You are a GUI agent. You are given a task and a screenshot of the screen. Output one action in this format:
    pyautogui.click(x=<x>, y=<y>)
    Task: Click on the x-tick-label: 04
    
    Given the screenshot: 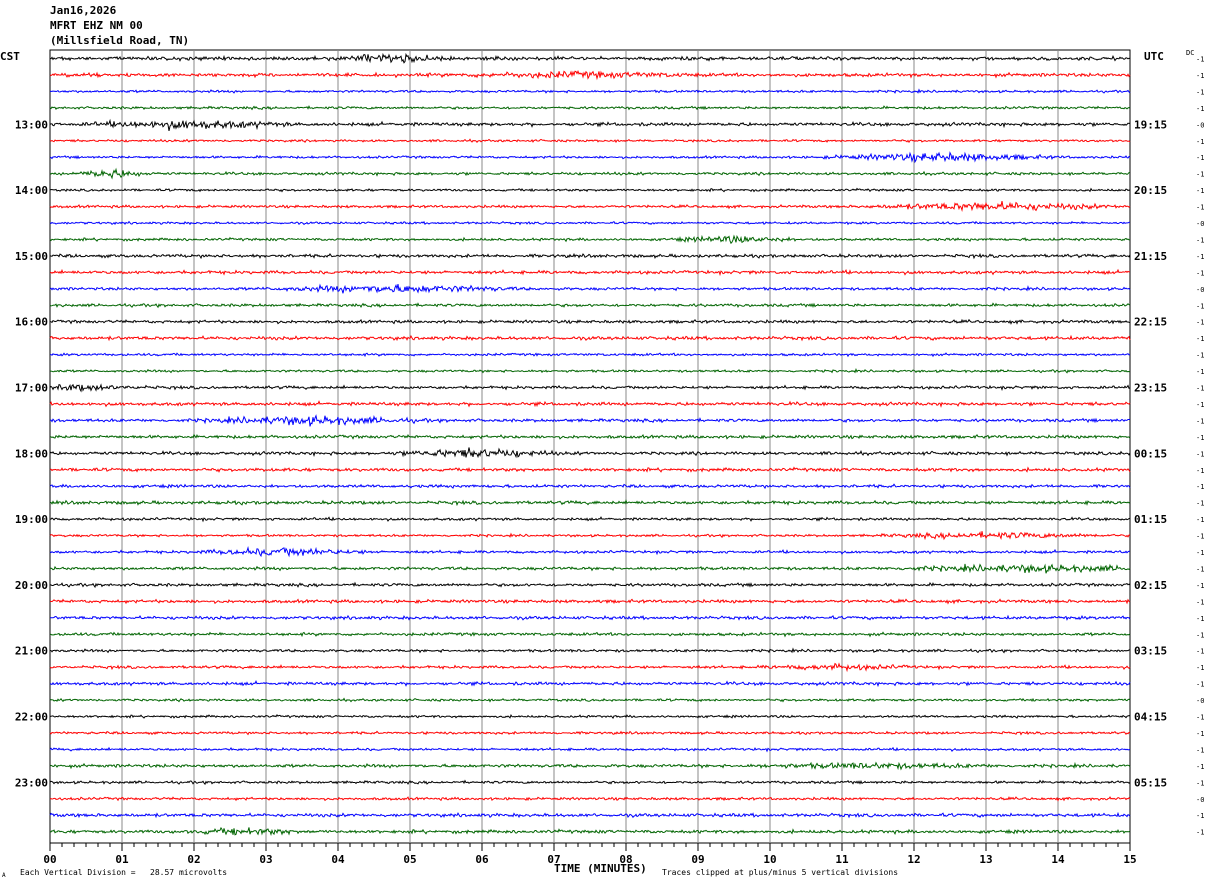 What is the action you would take?
    pyautogui.click(x=338, y=859)
    